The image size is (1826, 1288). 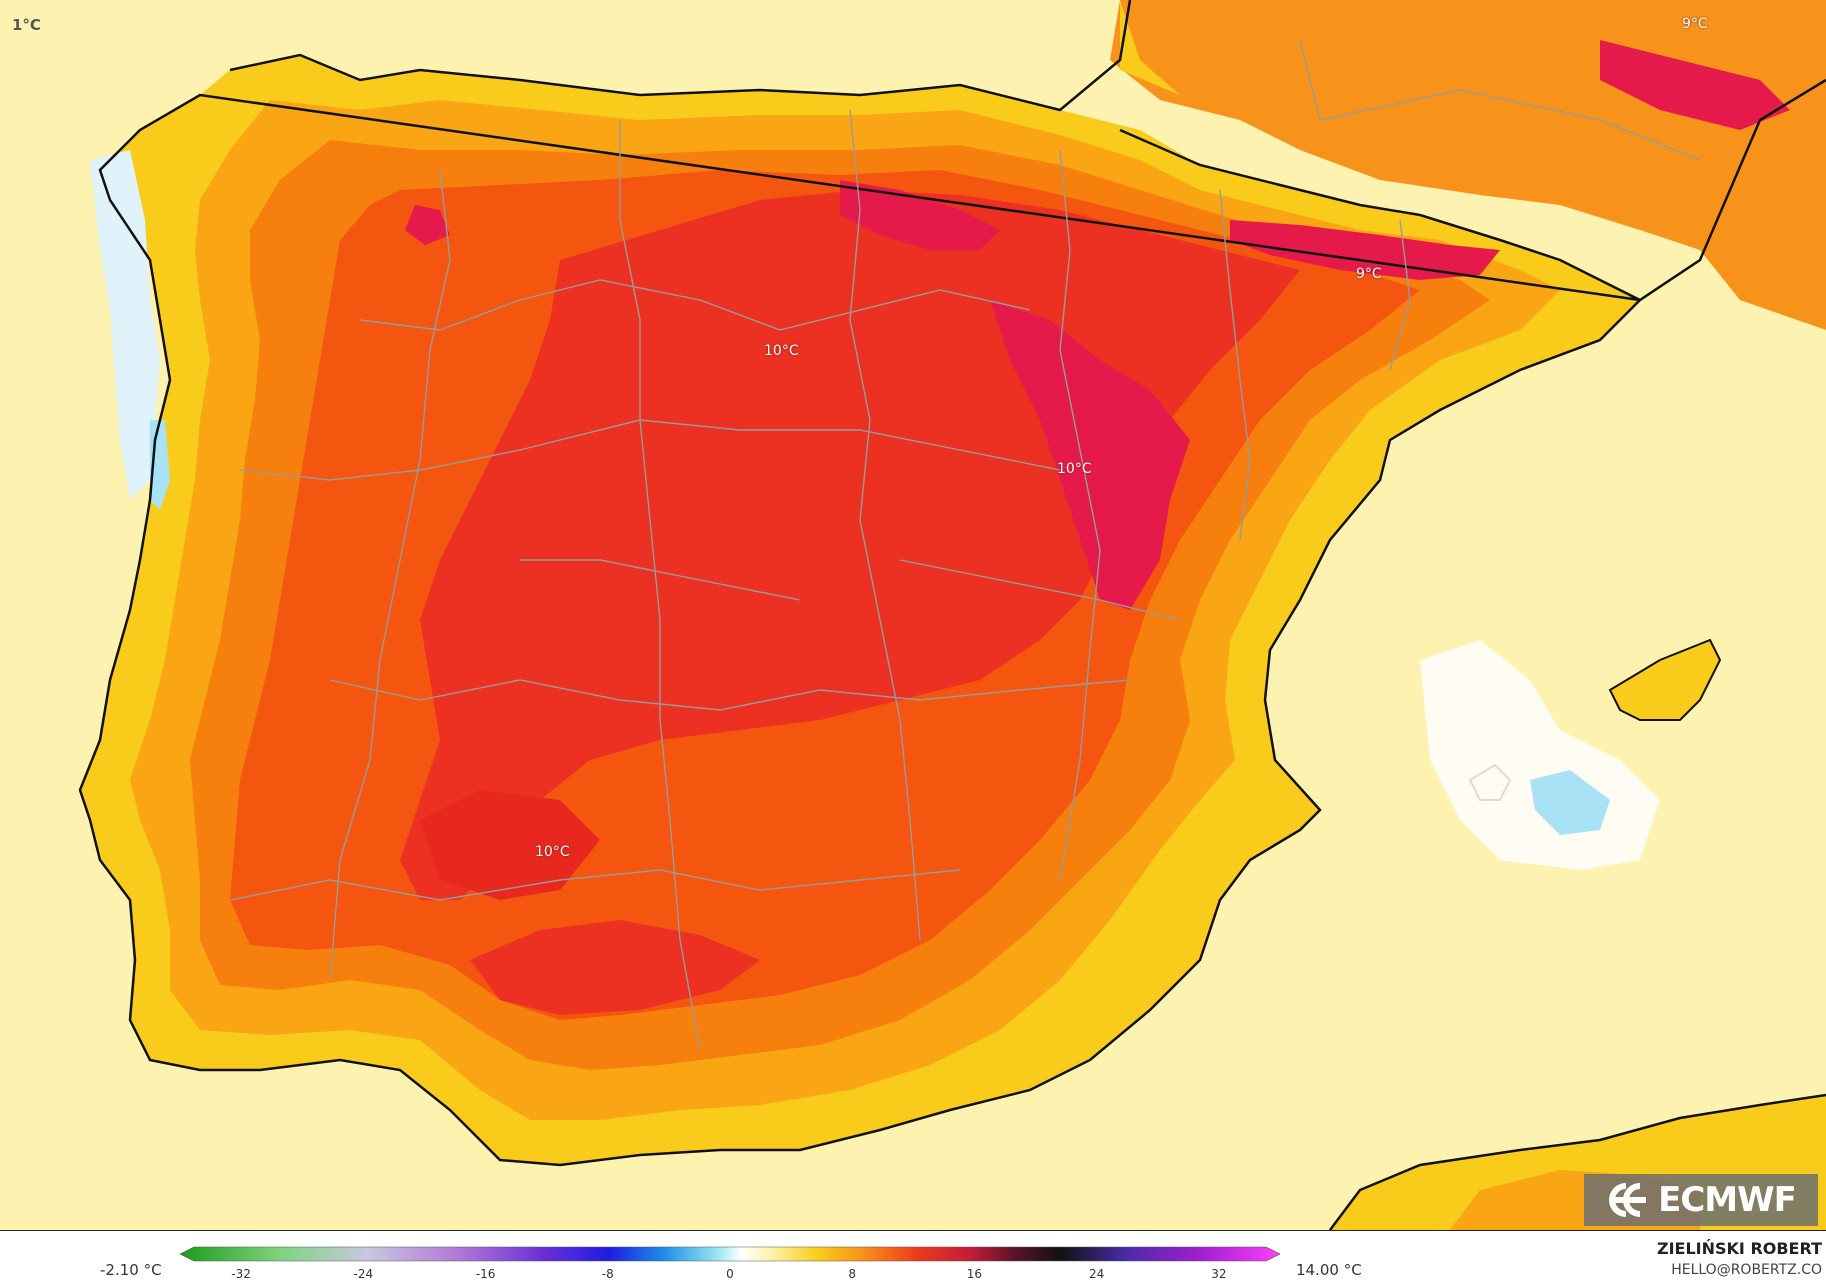 I want to click on legend-tick: 24, so click(x=1097, y=1274).